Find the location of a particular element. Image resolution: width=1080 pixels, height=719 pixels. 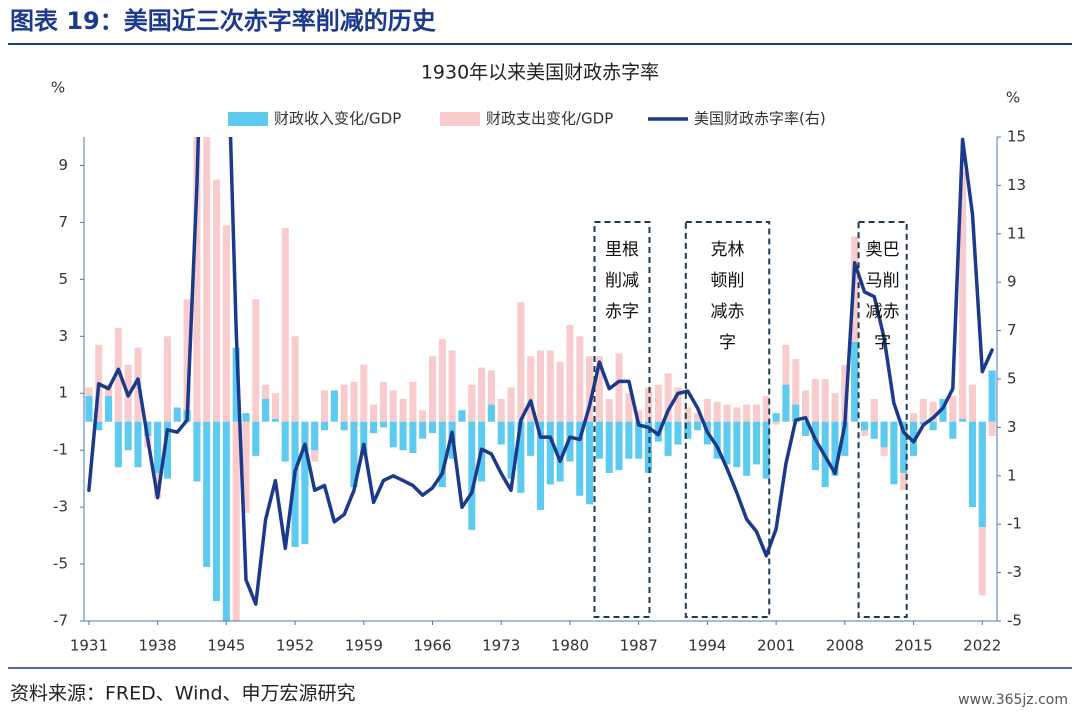

x-tick-label: 1938 is located at coordinates (158, 646).